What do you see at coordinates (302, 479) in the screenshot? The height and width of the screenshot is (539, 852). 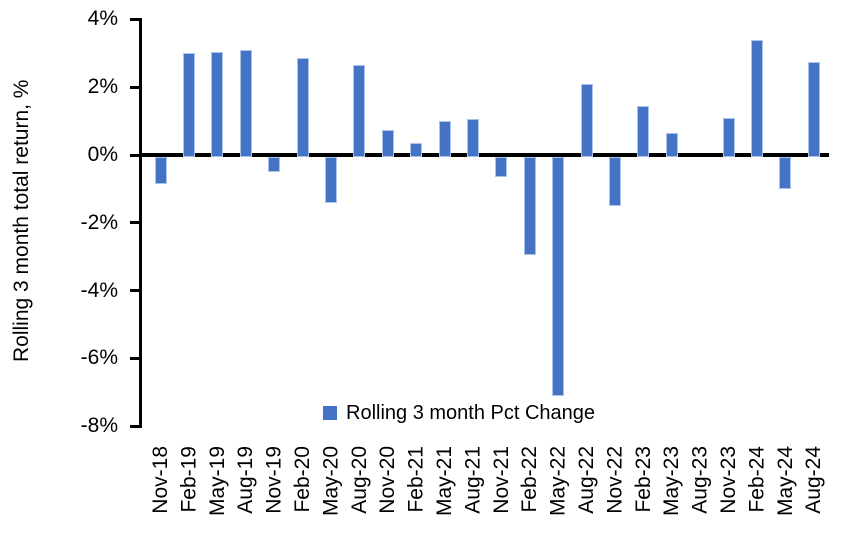 I see `x-axis-label-Feb-20: Feb-20` at bounding box center [302, 479].